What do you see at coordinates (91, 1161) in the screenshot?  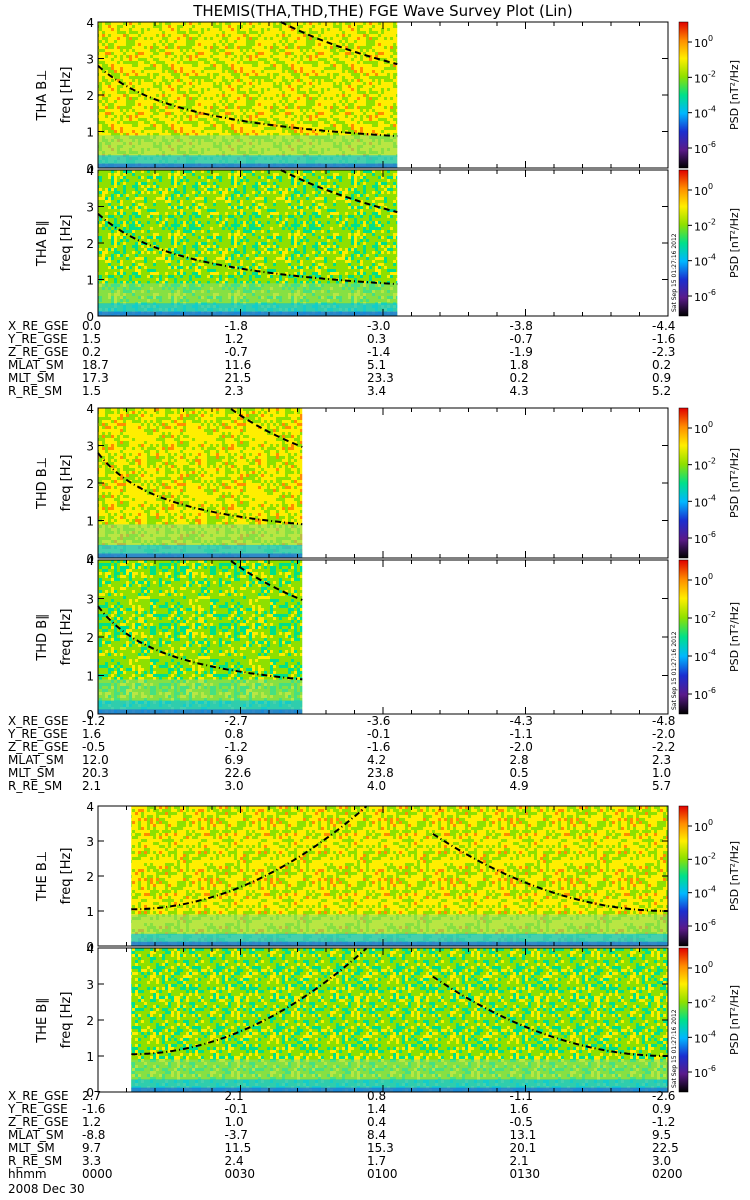 I see `ephemeris-value: 3.3` at bounding box center [91, 1161].